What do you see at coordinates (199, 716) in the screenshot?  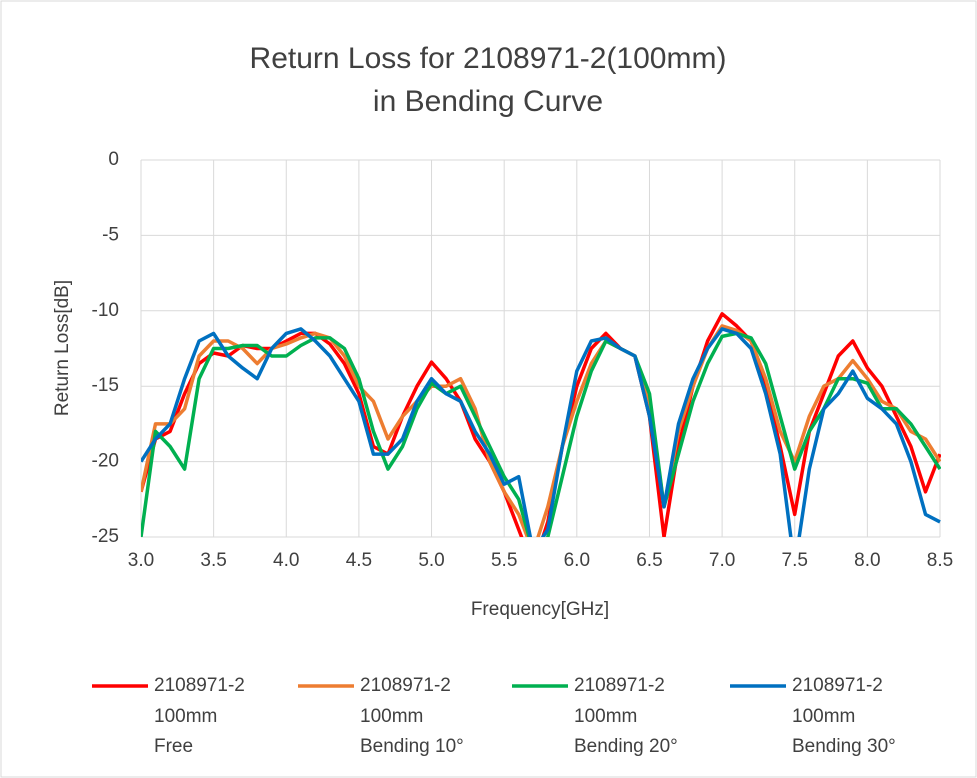 I see `legend-label: 2108971-2 100mm Free` at bounding box center [199, 716].